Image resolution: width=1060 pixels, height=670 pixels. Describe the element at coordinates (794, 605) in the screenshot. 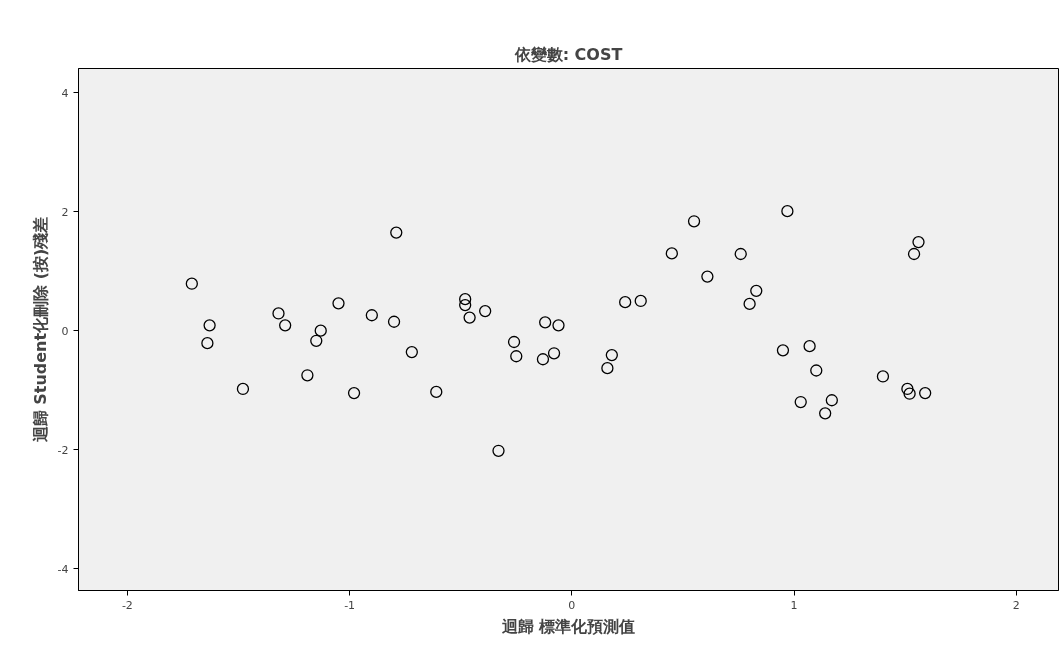

I see `x-tick-label: 1` at that location.